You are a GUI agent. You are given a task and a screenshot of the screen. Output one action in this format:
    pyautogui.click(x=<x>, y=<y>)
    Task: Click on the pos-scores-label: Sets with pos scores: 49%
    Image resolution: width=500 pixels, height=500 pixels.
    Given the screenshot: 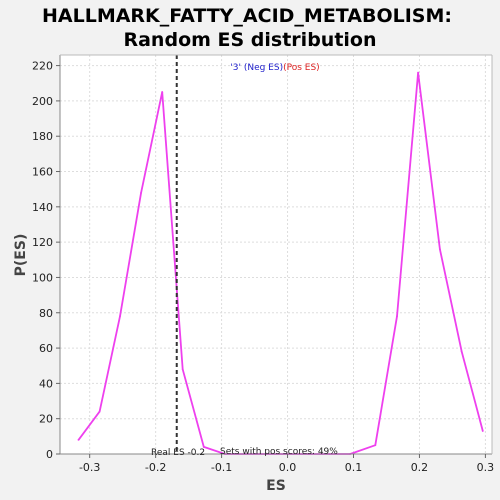 What is the action you would take?
    pyautogui.click(x=279, y=452)
    